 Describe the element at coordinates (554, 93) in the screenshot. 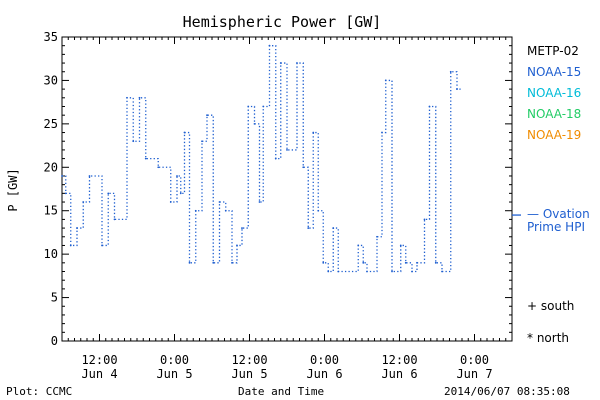

I see `legend-item-noaa-16: NOAA-16` at that location.